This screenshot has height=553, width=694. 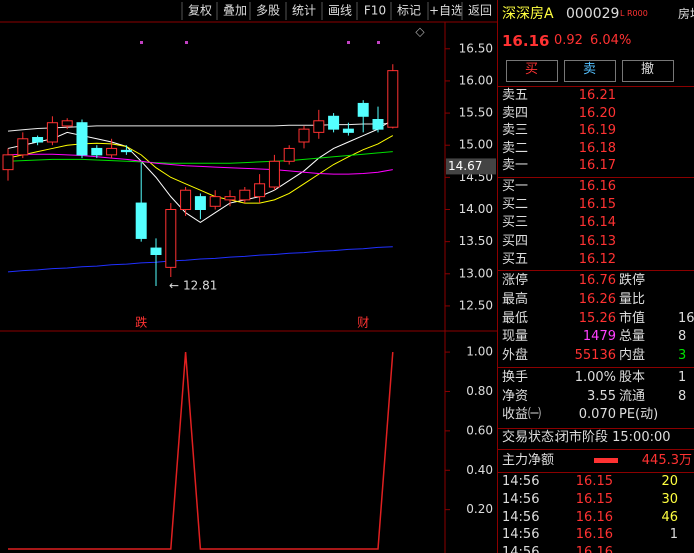 I want to click on stat-value: 3.55, so click(x=601, y=396).